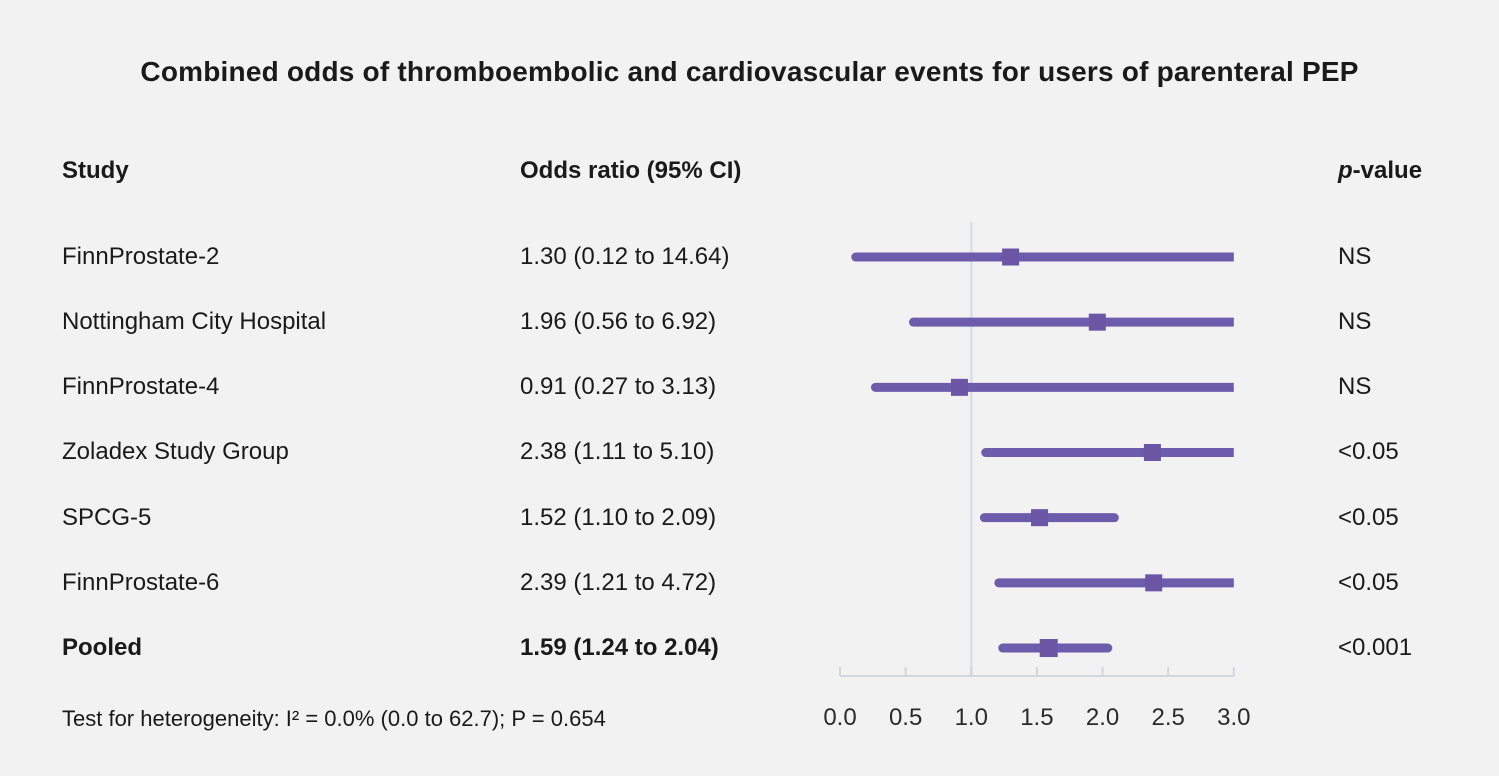 The height and width of the screenshot is (776, 1499). Describe the element at coordinates (95, 170) in the screenshot. I see `column-header-study: Study` at that location.